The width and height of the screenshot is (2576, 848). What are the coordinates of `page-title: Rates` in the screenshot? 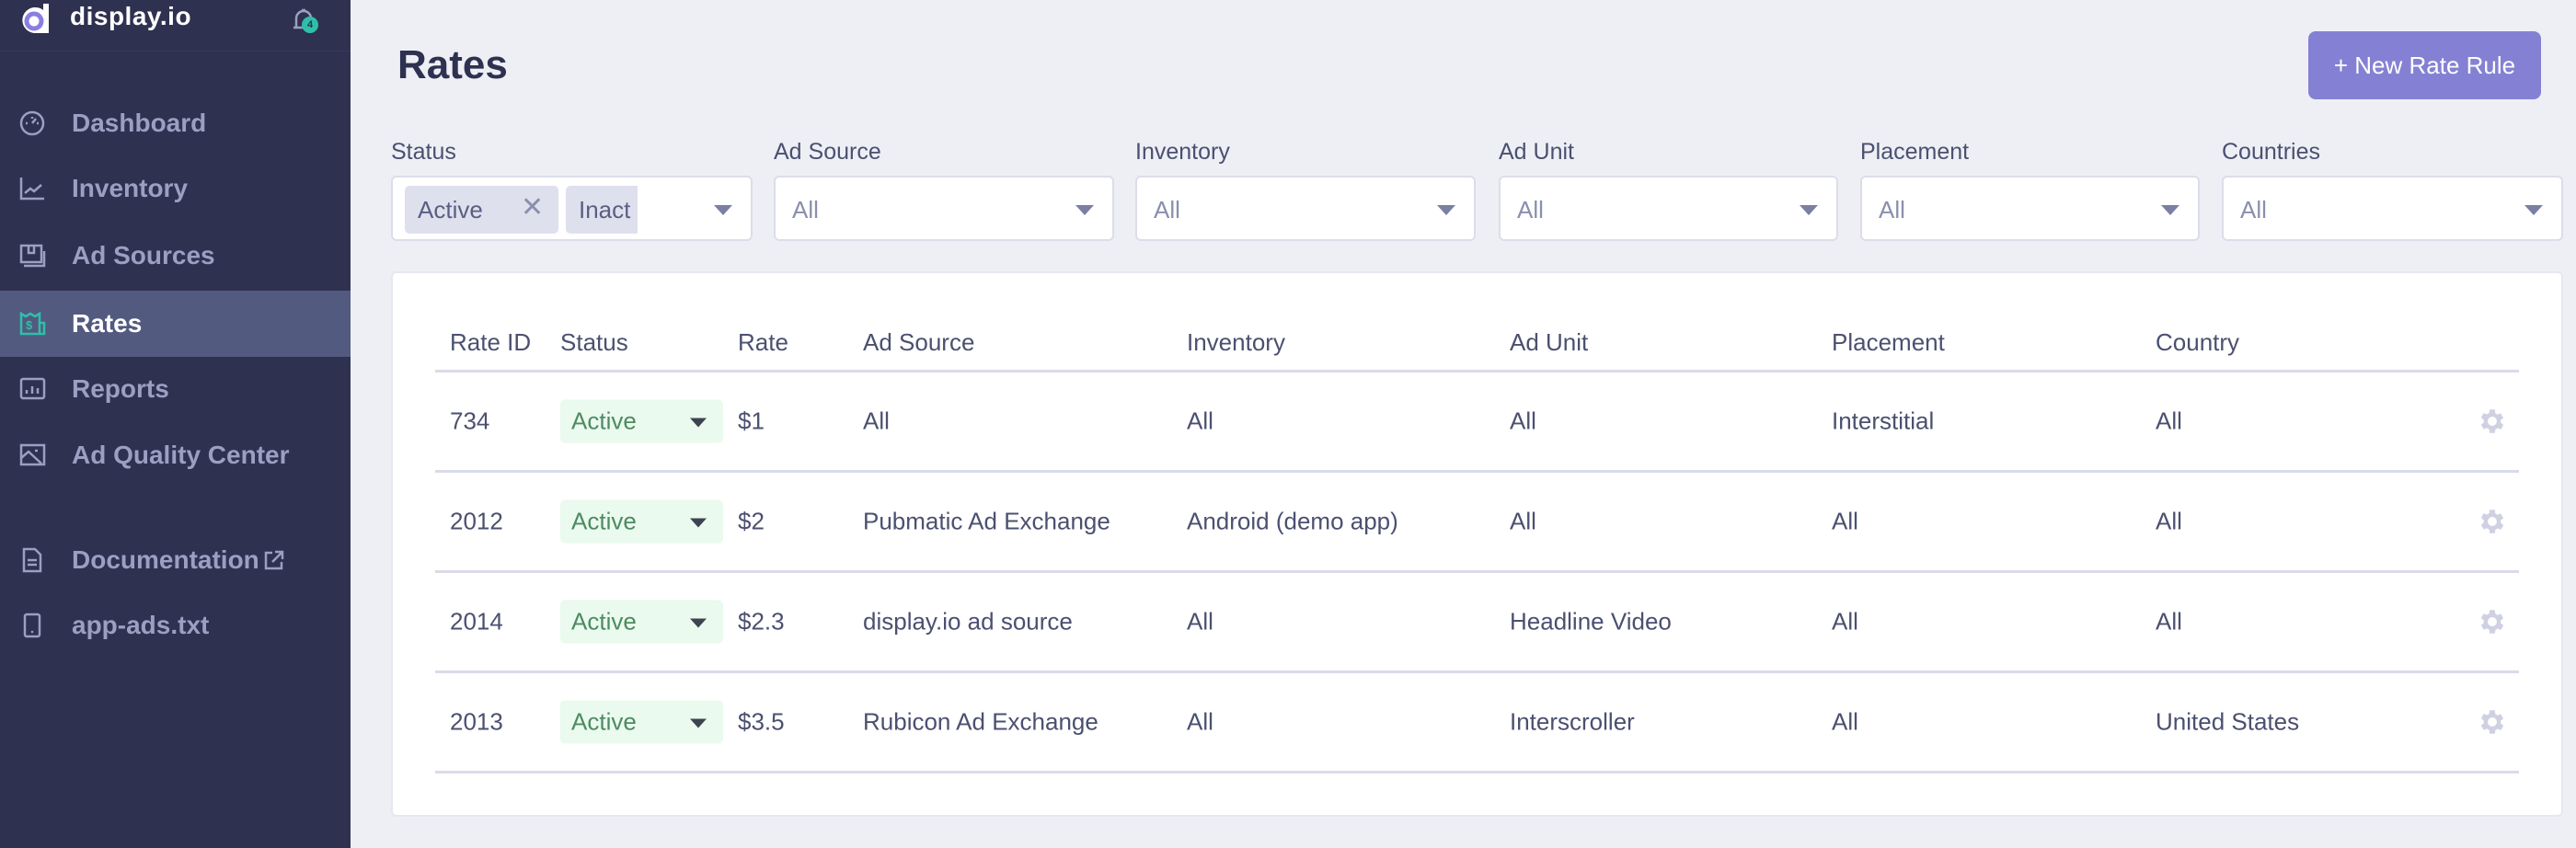 It's located at (452, 64).